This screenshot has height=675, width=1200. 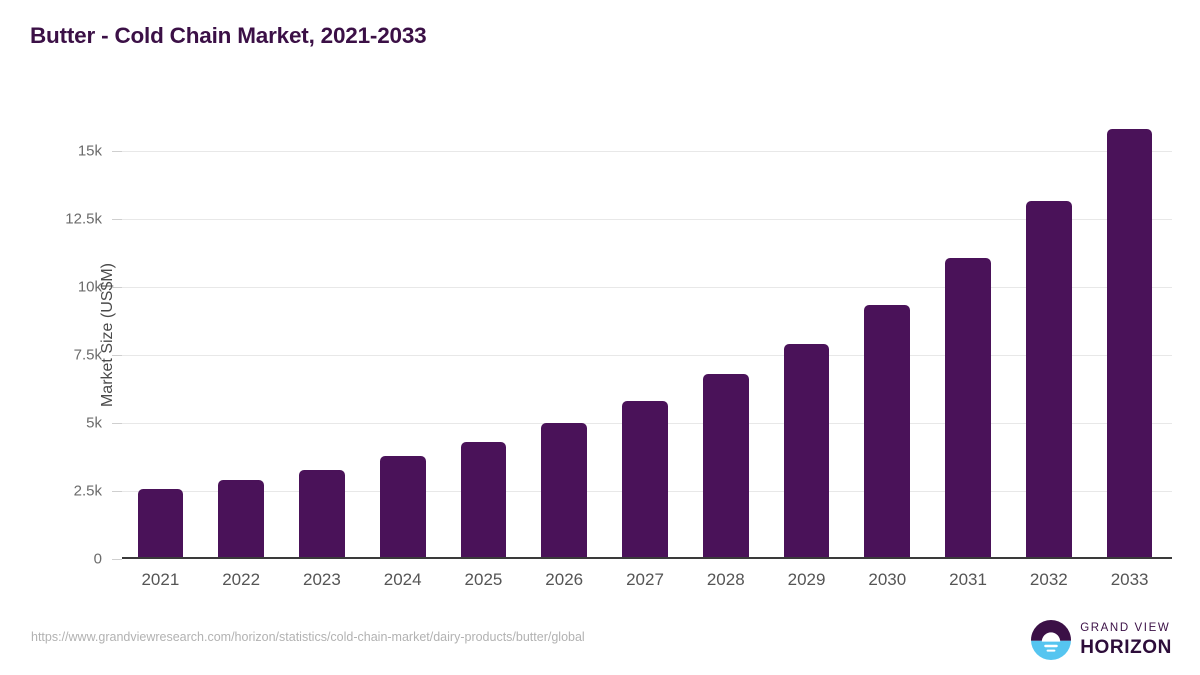 What do you see at coordinates (564, 579) in the screenshot?
I see `x-tick-label: 2026` at bounding box center [564, 579].